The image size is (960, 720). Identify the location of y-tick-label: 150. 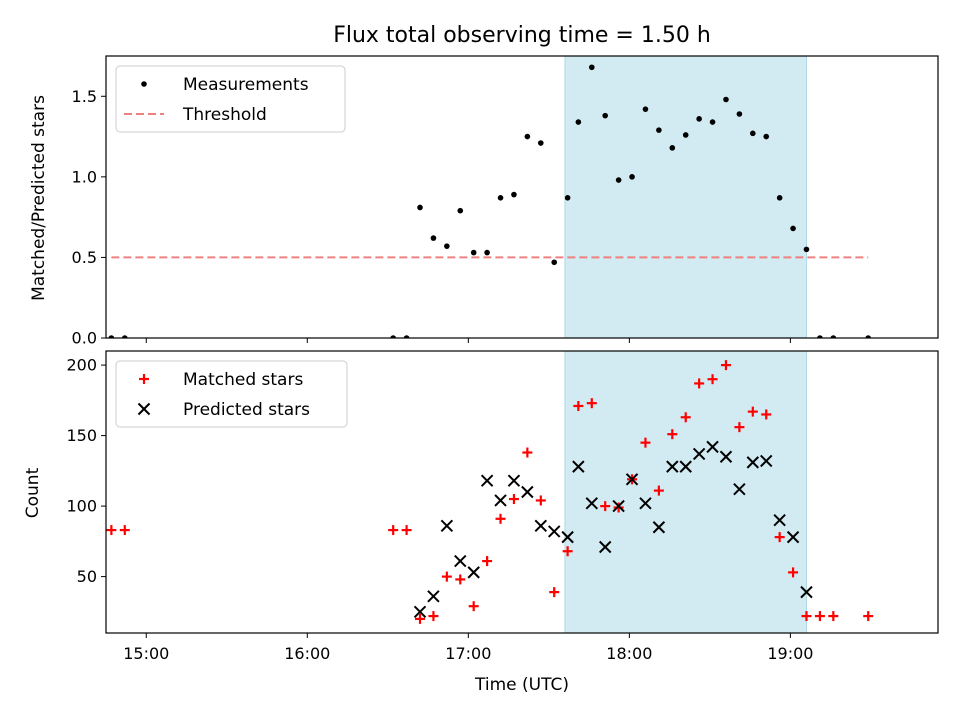
(81, 435).